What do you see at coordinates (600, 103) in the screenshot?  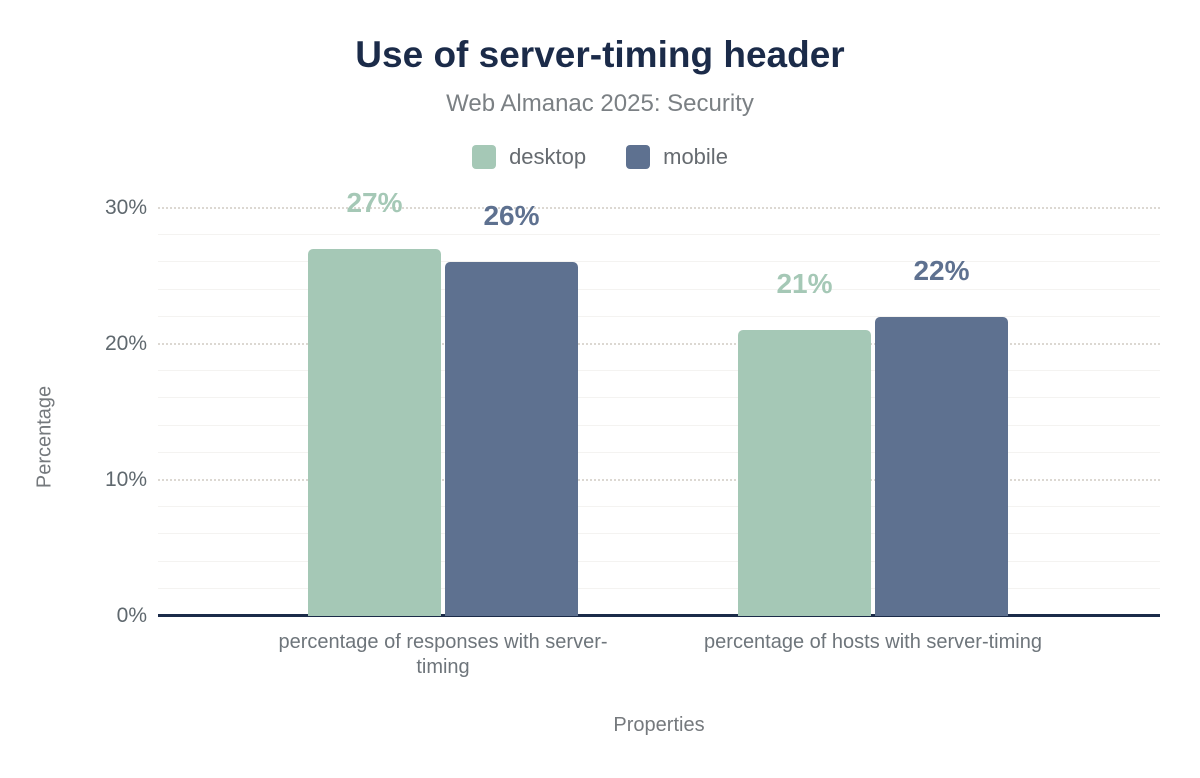 I see `chart-subtitle: Web Almanac 2025: Security` at bounding box center [600, 103].